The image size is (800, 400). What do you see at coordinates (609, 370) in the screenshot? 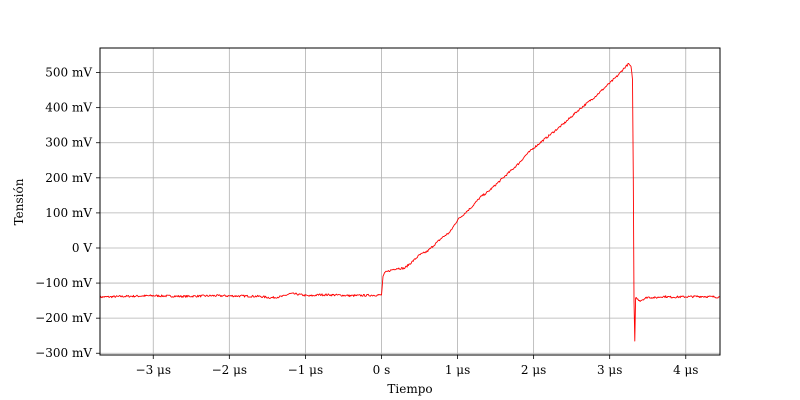
I see `x-tick-label: 3 μs` at bounding box center [609, 370].